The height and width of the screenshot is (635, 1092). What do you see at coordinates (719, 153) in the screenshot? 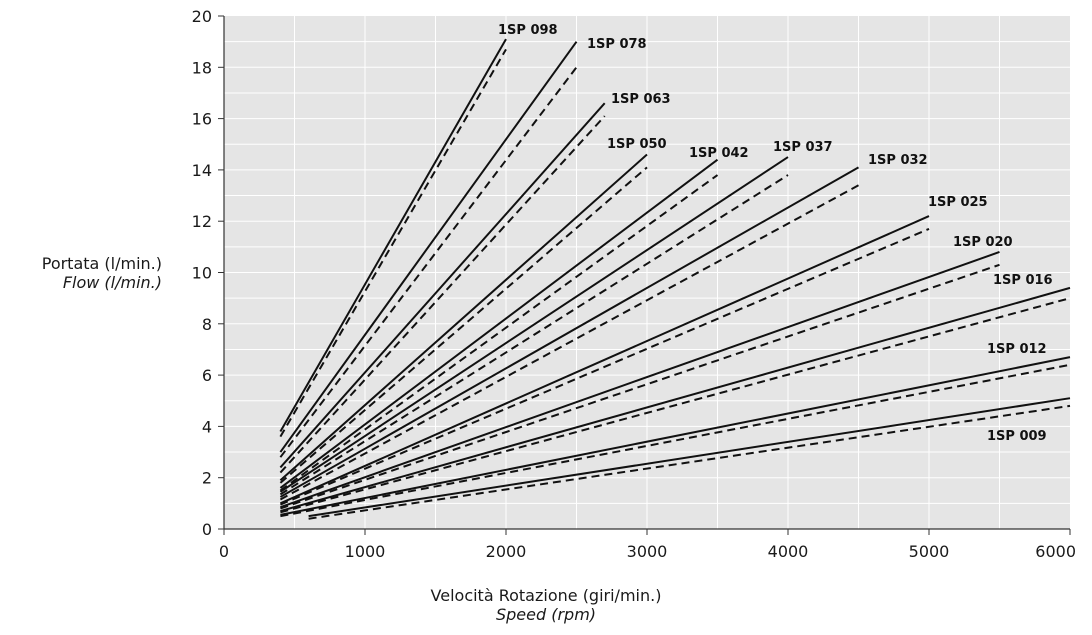
I see `series-label-1sp-042: 1SP 042` at bounding box center [719, 153].